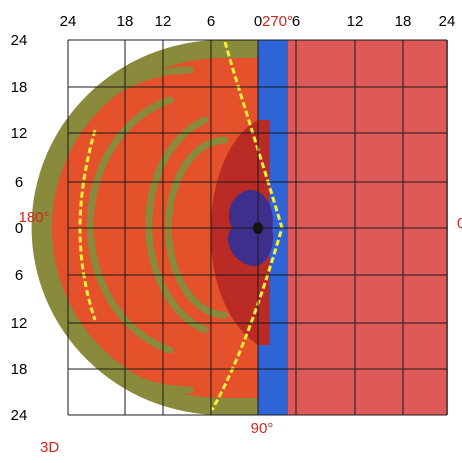 Image resolution: width=462 pixels, height=463 pixels. Describe the element at coordinates (49, 447) in the screenshot. I see `corner-label: 3D` at that location.